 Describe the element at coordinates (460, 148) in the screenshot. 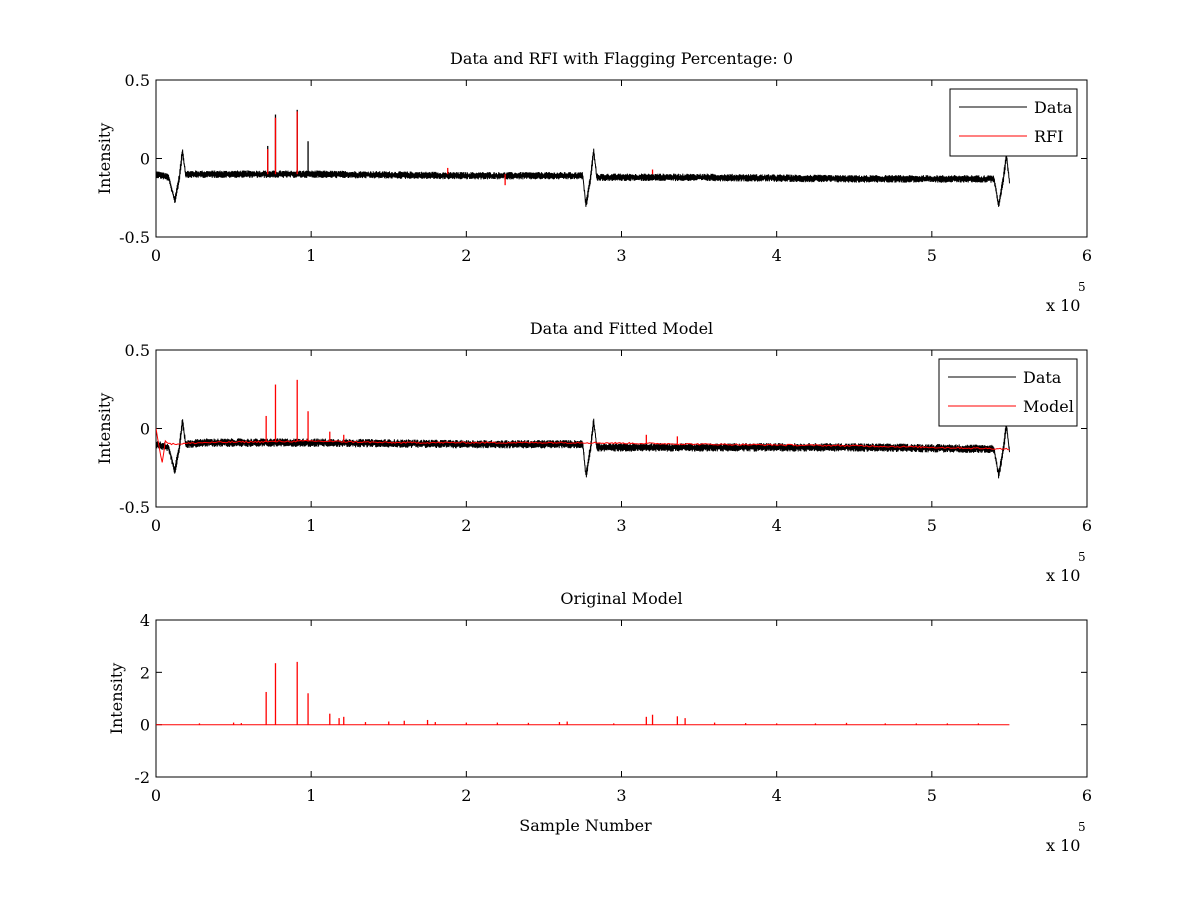

I see `series-rfi` at that location.